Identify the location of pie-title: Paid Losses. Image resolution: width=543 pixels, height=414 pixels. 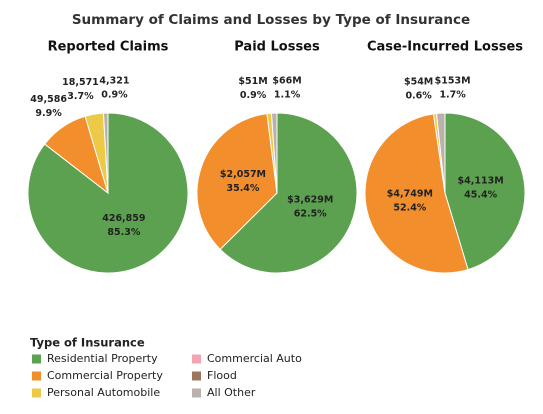
(277, 47).